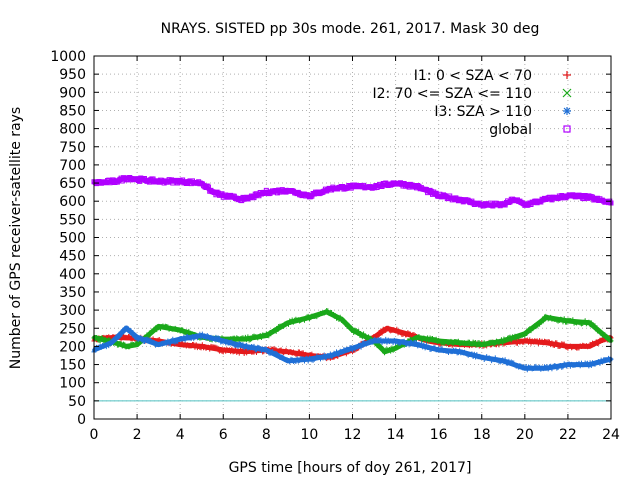 This screenshot has height=480, width=640. What do you see at coordinates (72, 239) in the screenshot?
I see `y-tick-label: 500` at bounding box center [72, 239].